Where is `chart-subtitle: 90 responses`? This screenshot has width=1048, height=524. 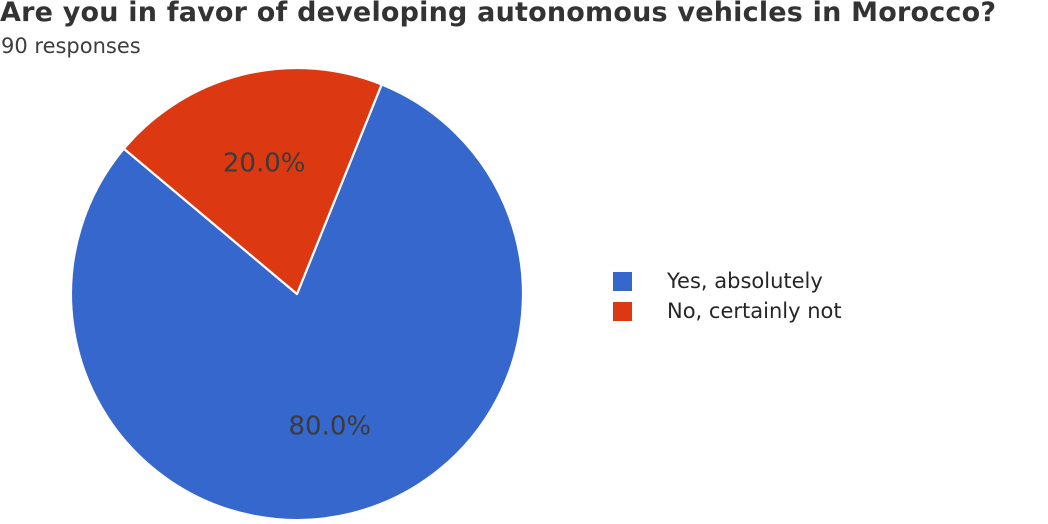 chart-subtitle: 90 responses is located at coordinates (71, 46).